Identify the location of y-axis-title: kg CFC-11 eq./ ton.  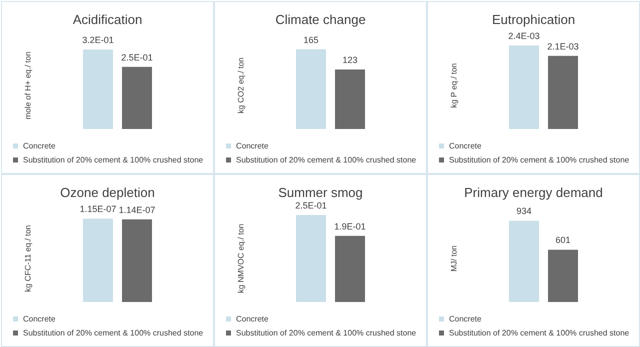
(28, 258).